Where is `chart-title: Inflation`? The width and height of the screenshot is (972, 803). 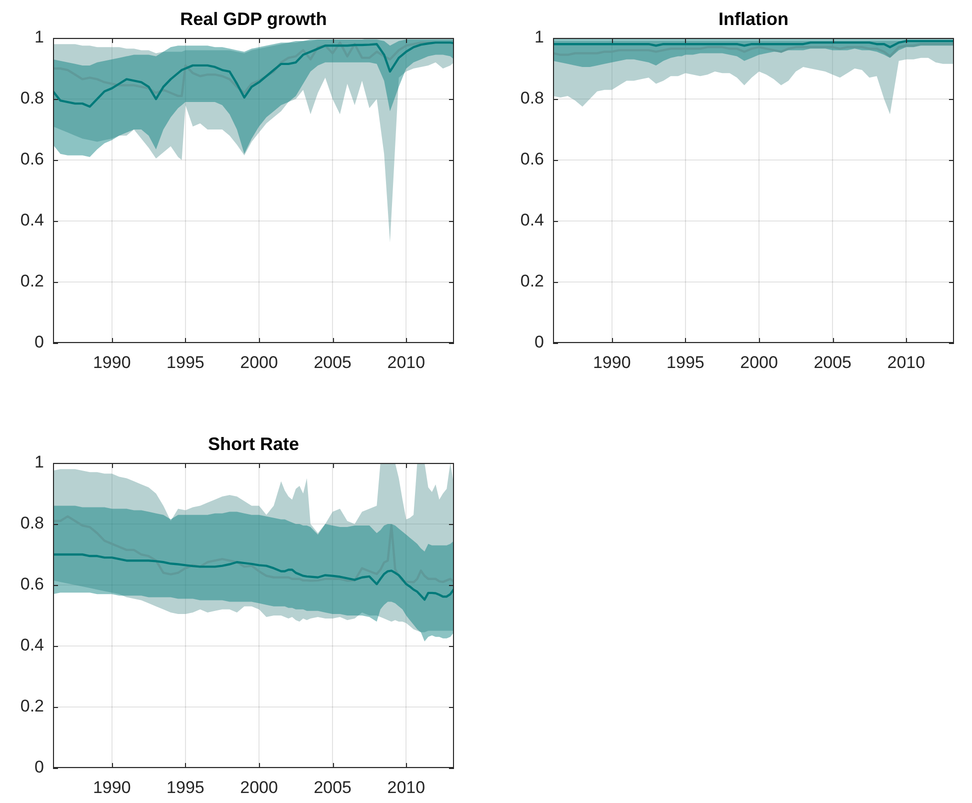 chart-title: Inflation is located at coordinates (753, 18).